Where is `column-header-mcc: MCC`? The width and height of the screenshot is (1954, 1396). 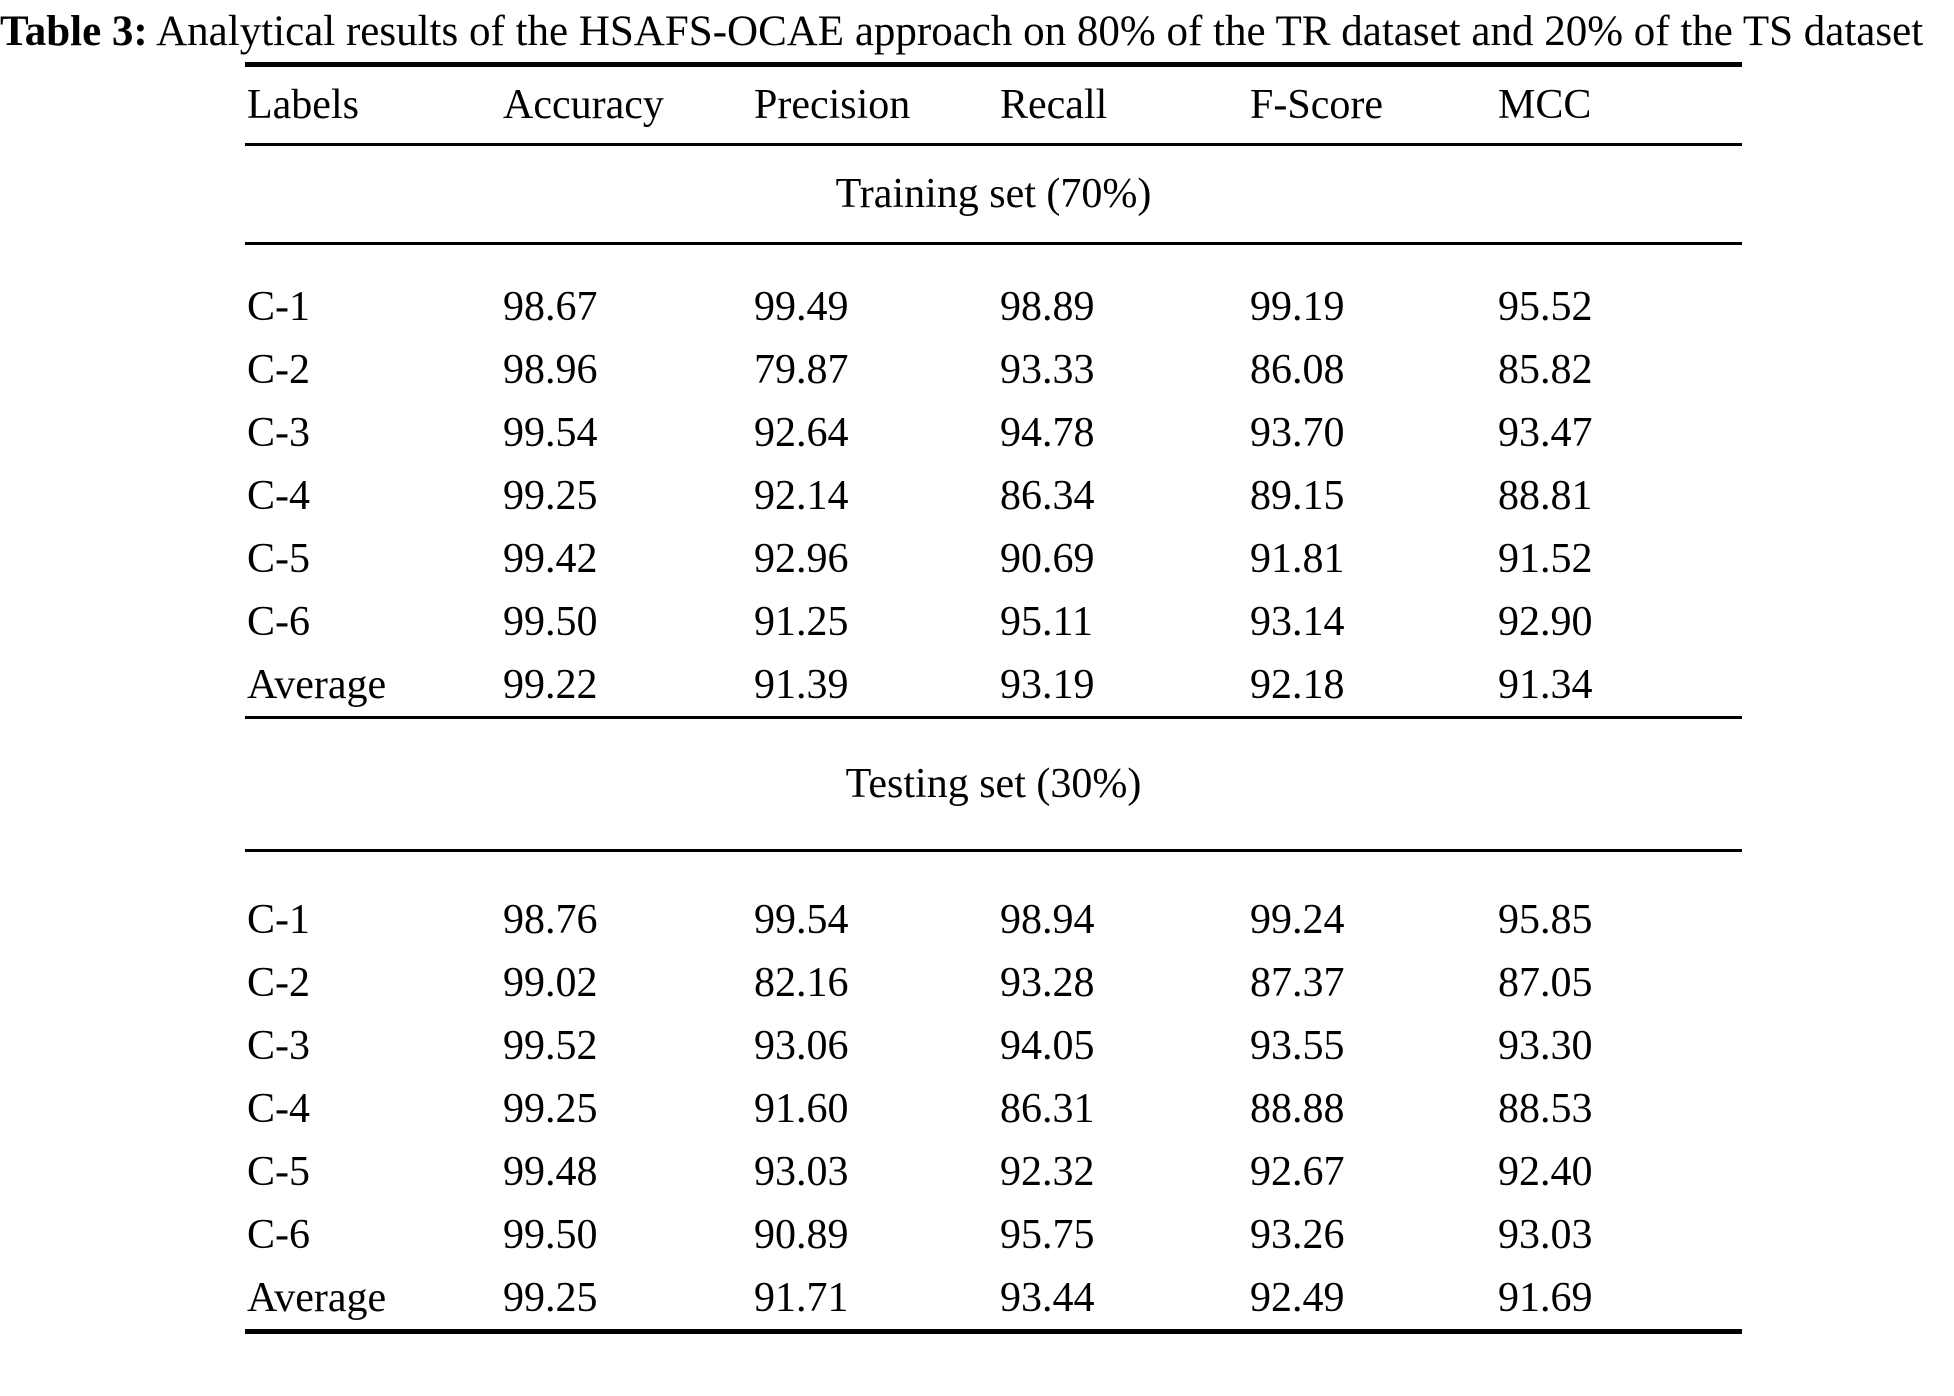 column-header-mcc: MCC is located at coordinates (1545, 105).